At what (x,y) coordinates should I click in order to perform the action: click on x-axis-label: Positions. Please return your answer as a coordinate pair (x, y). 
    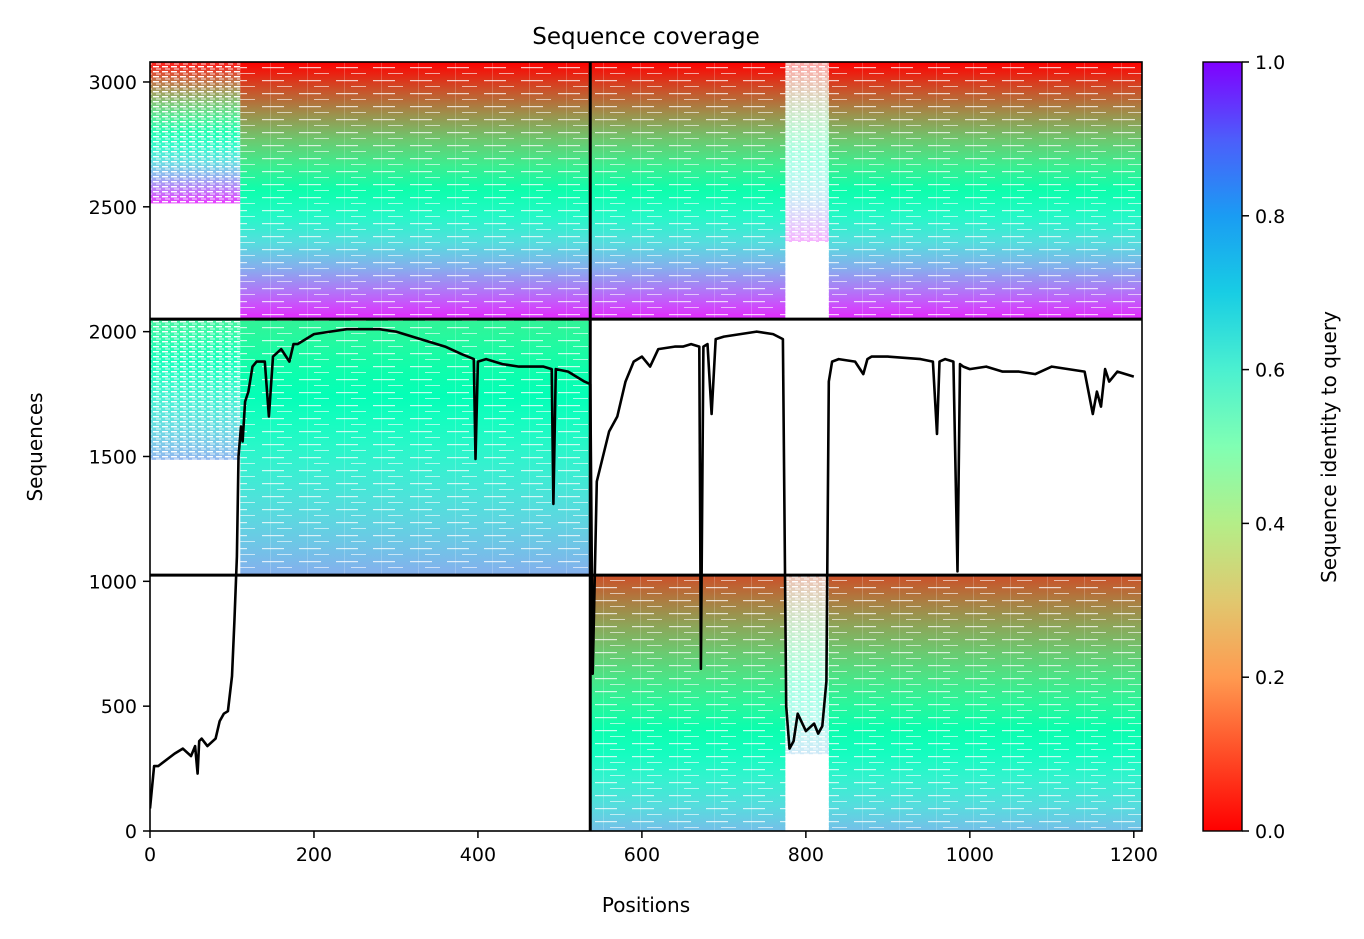
    Looking at the image, I should click on (646, 905).